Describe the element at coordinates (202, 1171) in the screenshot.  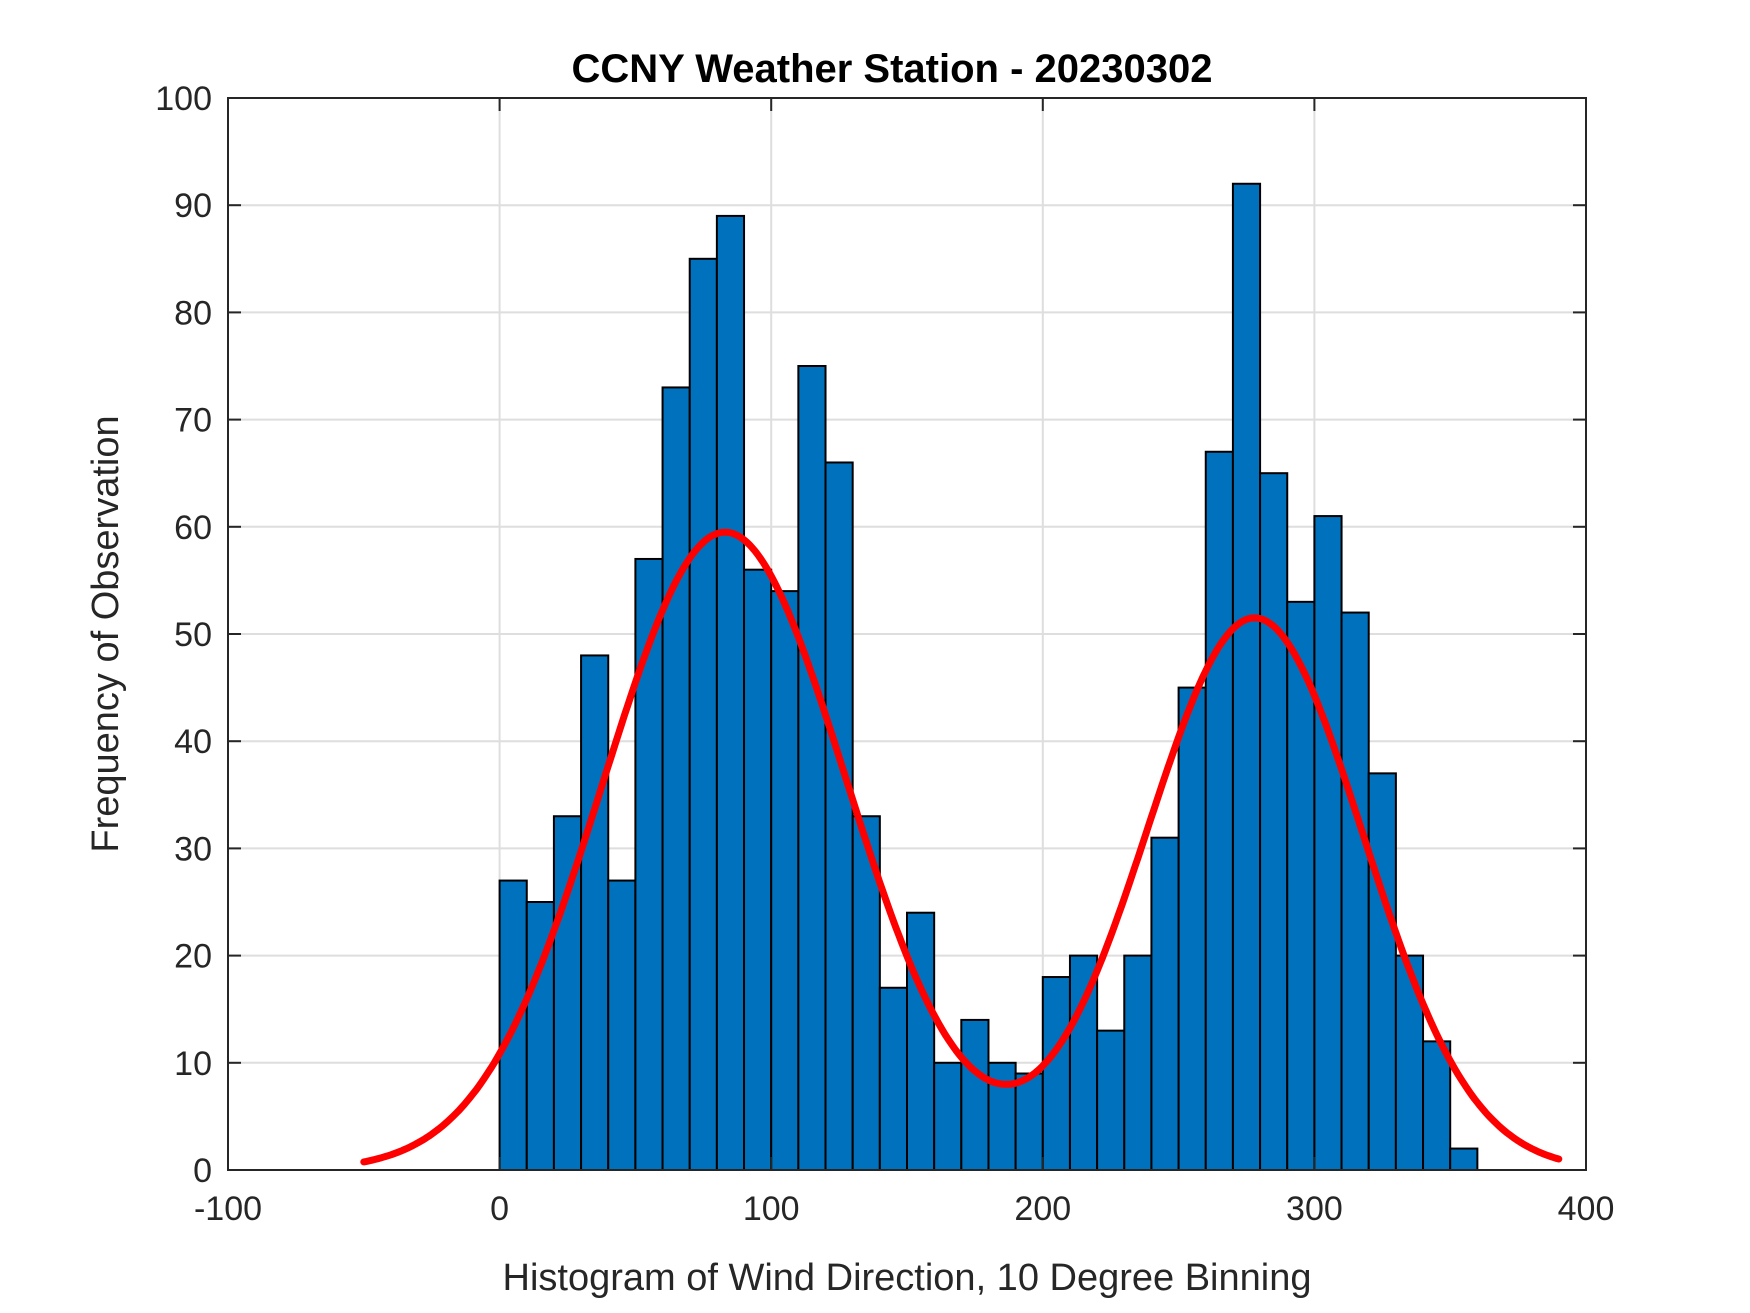
I see `y-tick-label: 0` at that location.